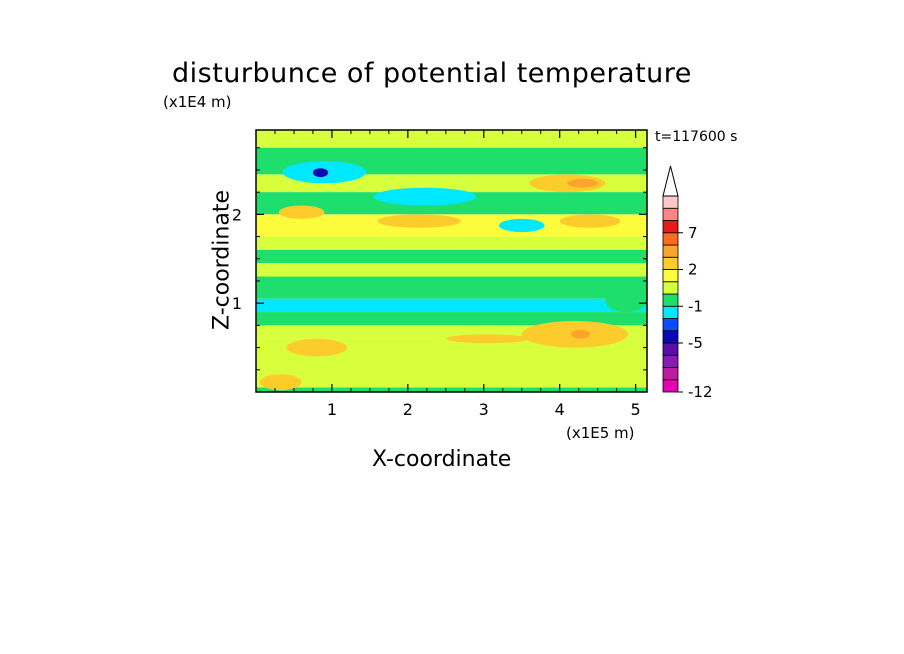 The image size is (904, 654). I want to click on x-tick-label: 4, so click(560, 409).